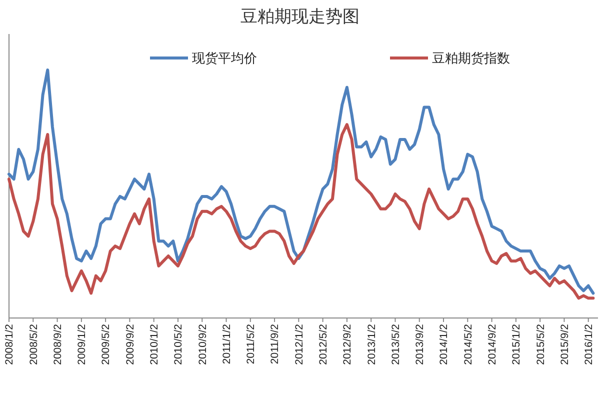 This screenshot has width=600, height=400. Describe the element at coordinates (58, 344) in the screenshot. I see `x-tick-label: 2008/9/2` at that location.